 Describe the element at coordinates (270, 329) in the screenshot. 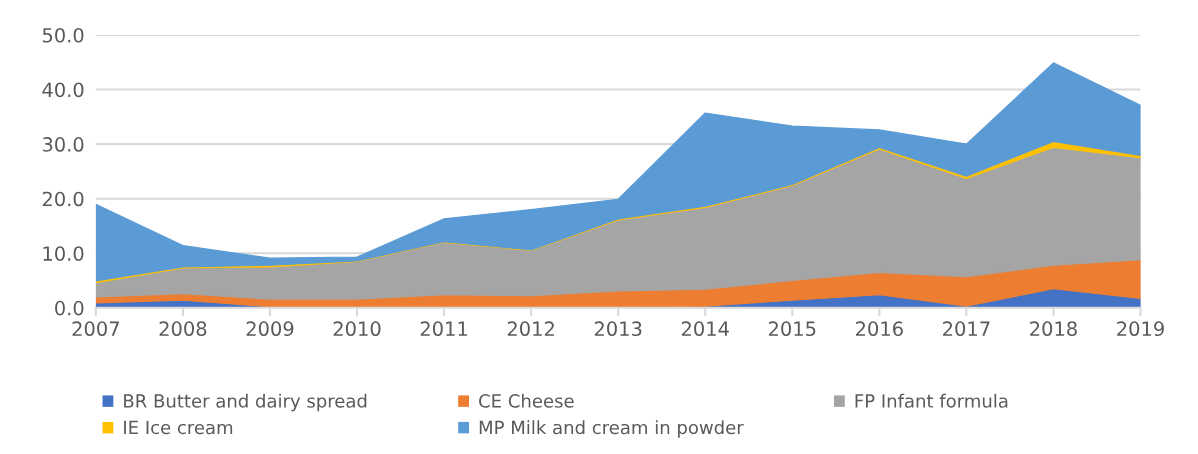

I see `x-tick-label: 2009` at that location.